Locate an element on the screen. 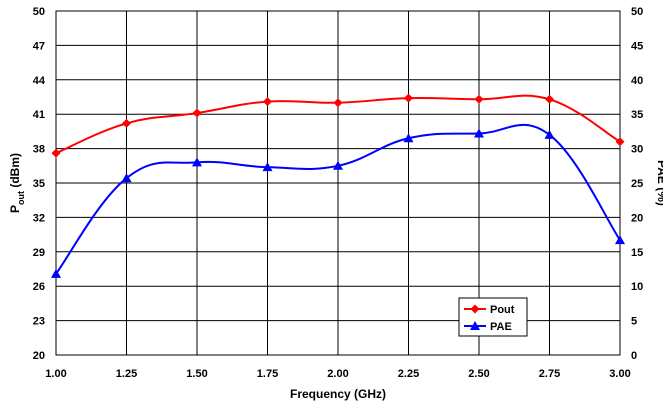  legend-item-pout: Pout is located at coordinates (489, 310).